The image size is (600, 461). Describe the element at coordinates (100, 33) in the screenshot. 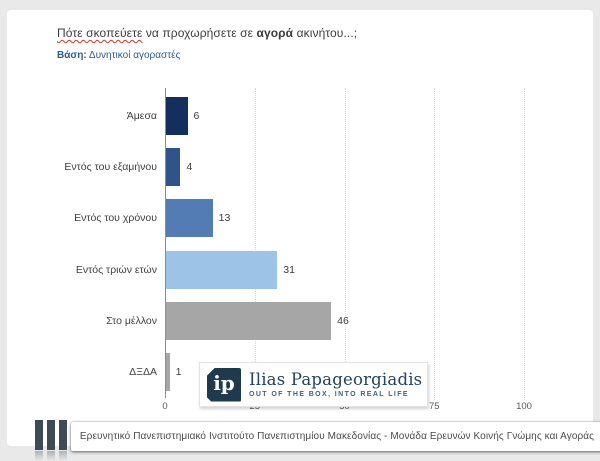

I see `title-spellcheck-segment: Πότε σκοπεύετε` at that location.